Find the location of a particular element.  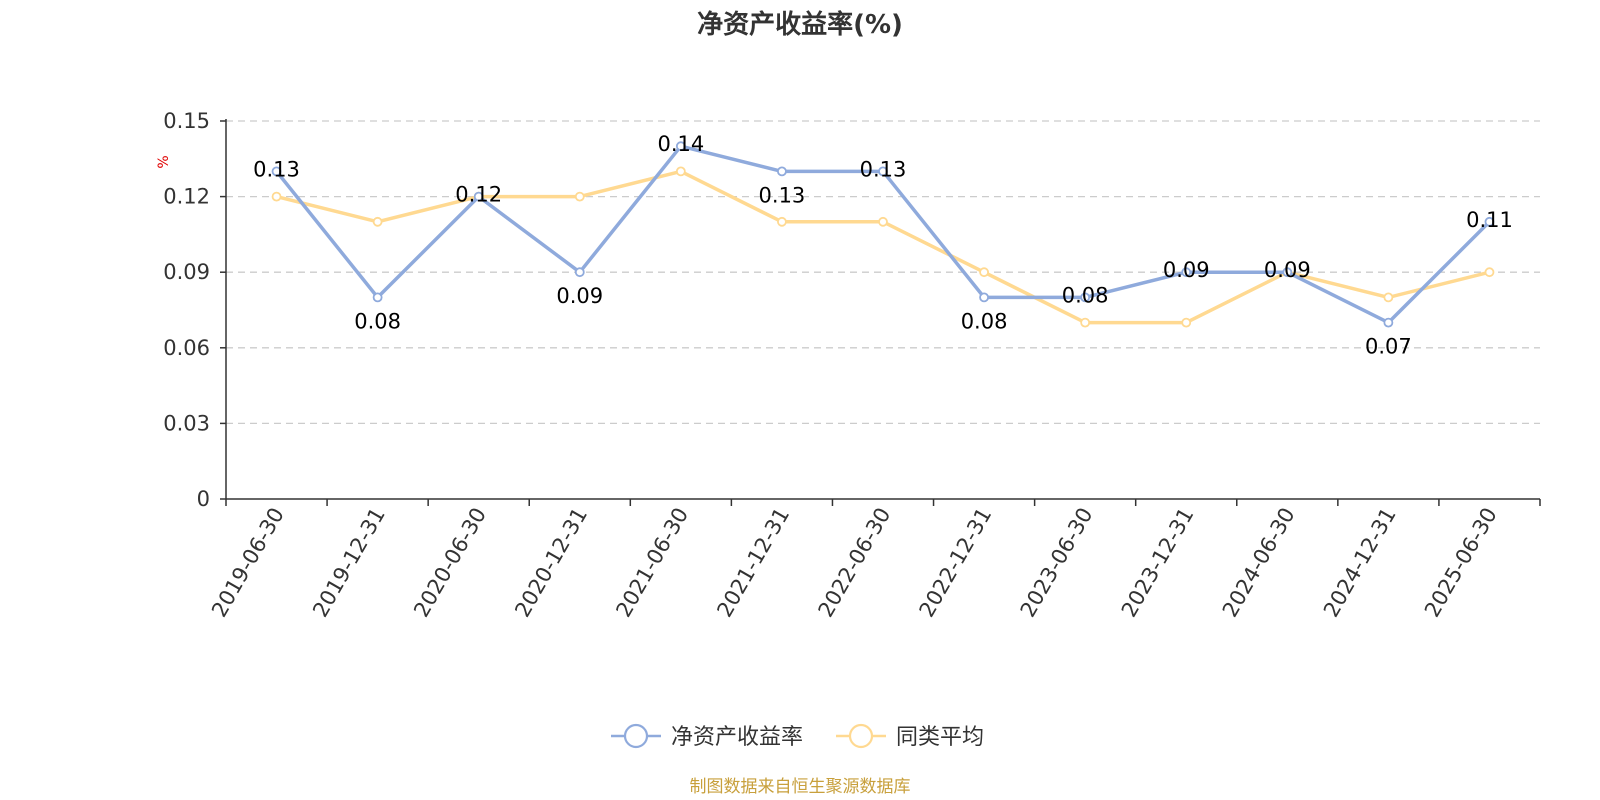

data-label: 0.14 is located at coordinates (680, 144).